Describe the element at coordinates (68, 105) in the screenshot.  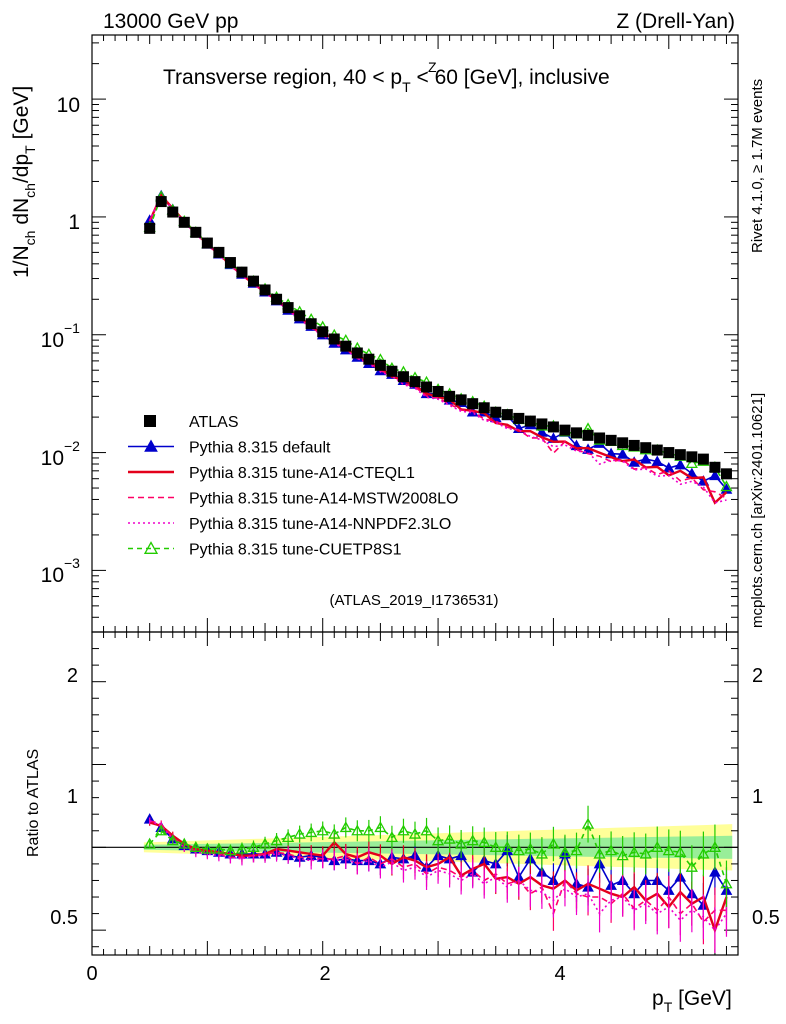
I see `y-tick-label-10: 10` at that location.